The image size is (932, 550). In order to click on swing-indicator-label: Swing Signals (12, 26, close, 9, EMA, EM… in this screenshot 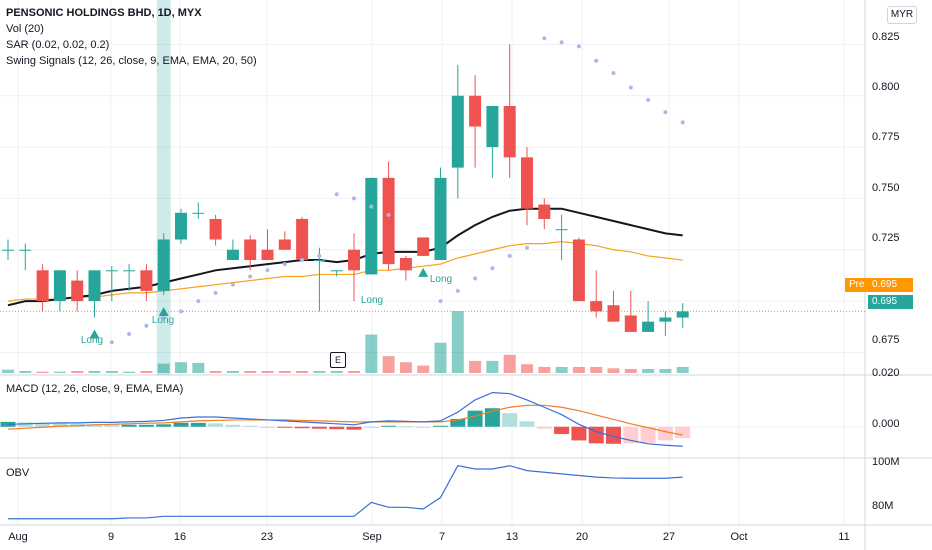, I will do `click(131, 61)`.